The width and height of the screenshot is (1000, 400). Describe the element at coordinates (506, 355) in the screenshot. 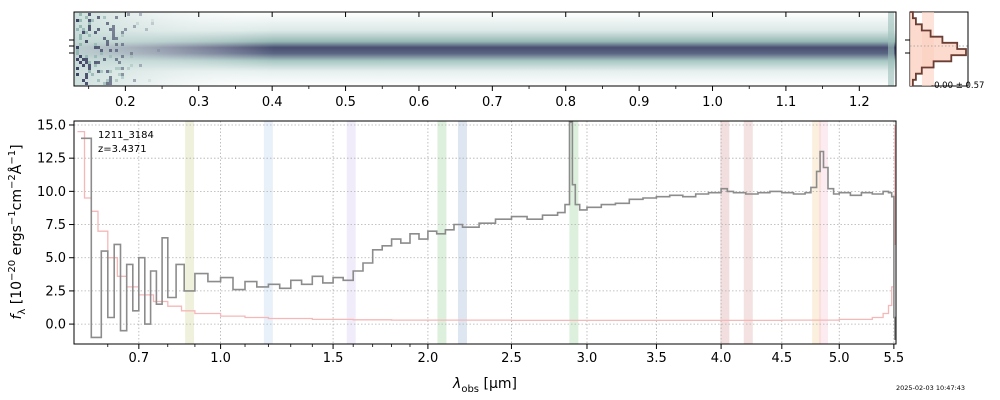

I see `x-ticks: 0.7 1.0 1.5 2.0 2.5 3.0 3.5 4.0 4.5 5.0 5.5` at that location.